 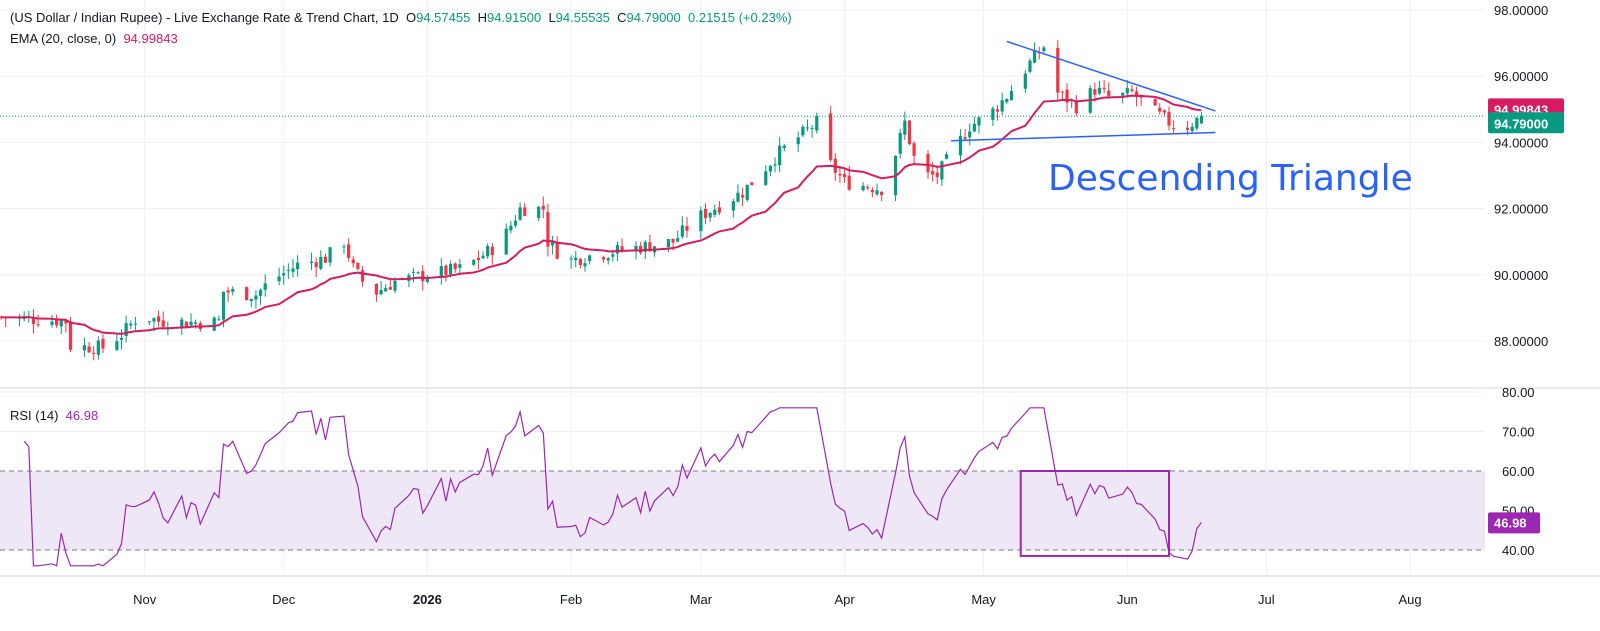 What do you see at coordinates (701, 599) in the screenshot?
I see `time-tick-label: Mar` at bounding box center [701, 599].